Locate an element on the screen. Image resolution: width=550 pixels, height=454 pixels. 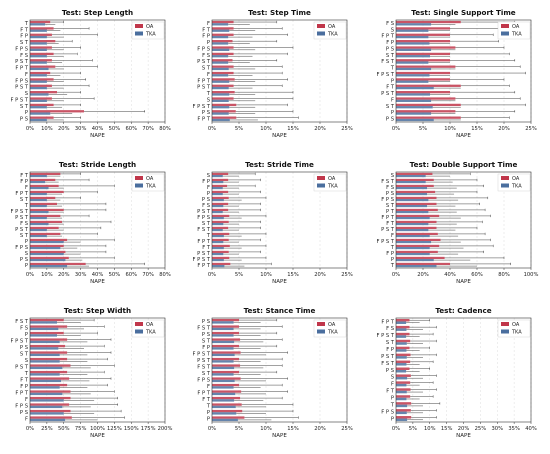
category-label: F S is located at coordinates (24, 224).